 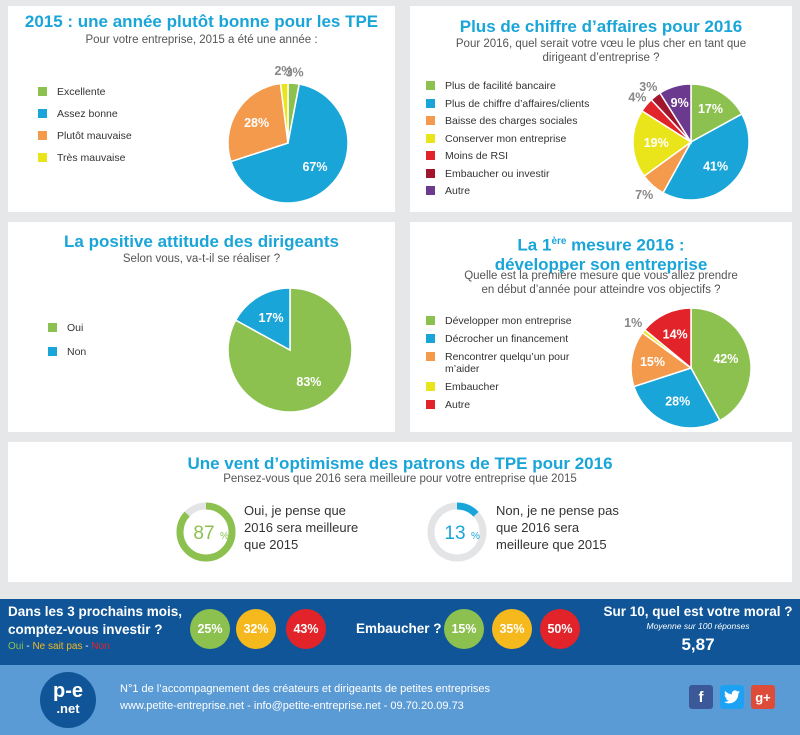 I want to click on legend-item: Développer mon entreprise, so click(x=511, y=321).